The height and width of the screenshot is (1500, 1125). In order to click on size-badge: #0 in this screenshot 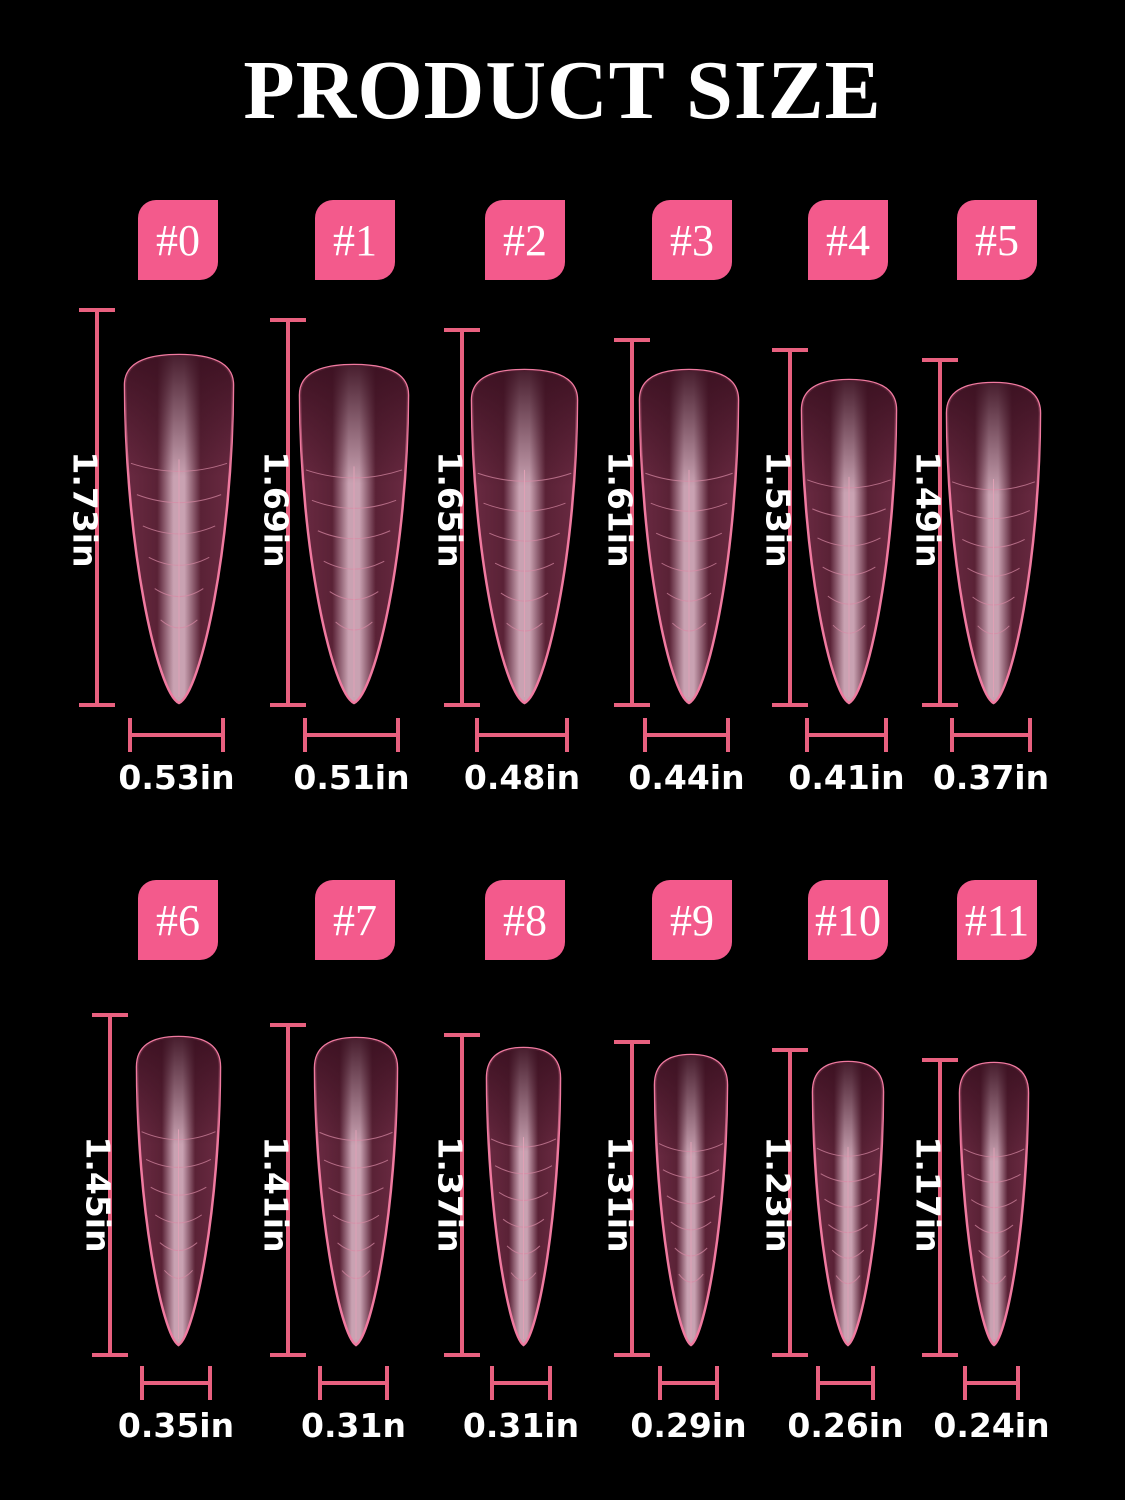, I will do `click(178, 240)`.